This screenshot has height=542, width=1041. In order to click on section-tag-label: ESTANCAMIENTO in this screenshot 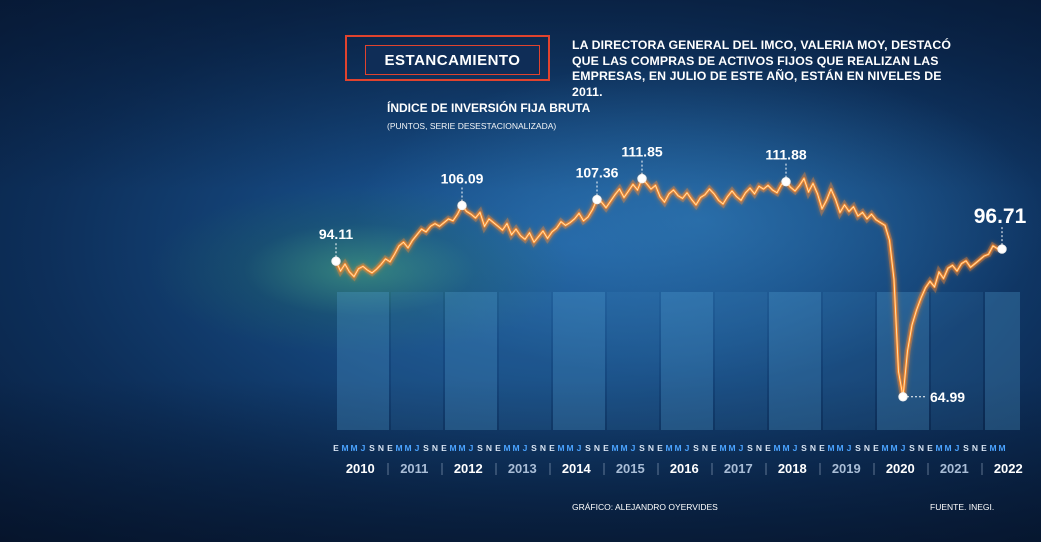, I will do `click(452, 60)`.